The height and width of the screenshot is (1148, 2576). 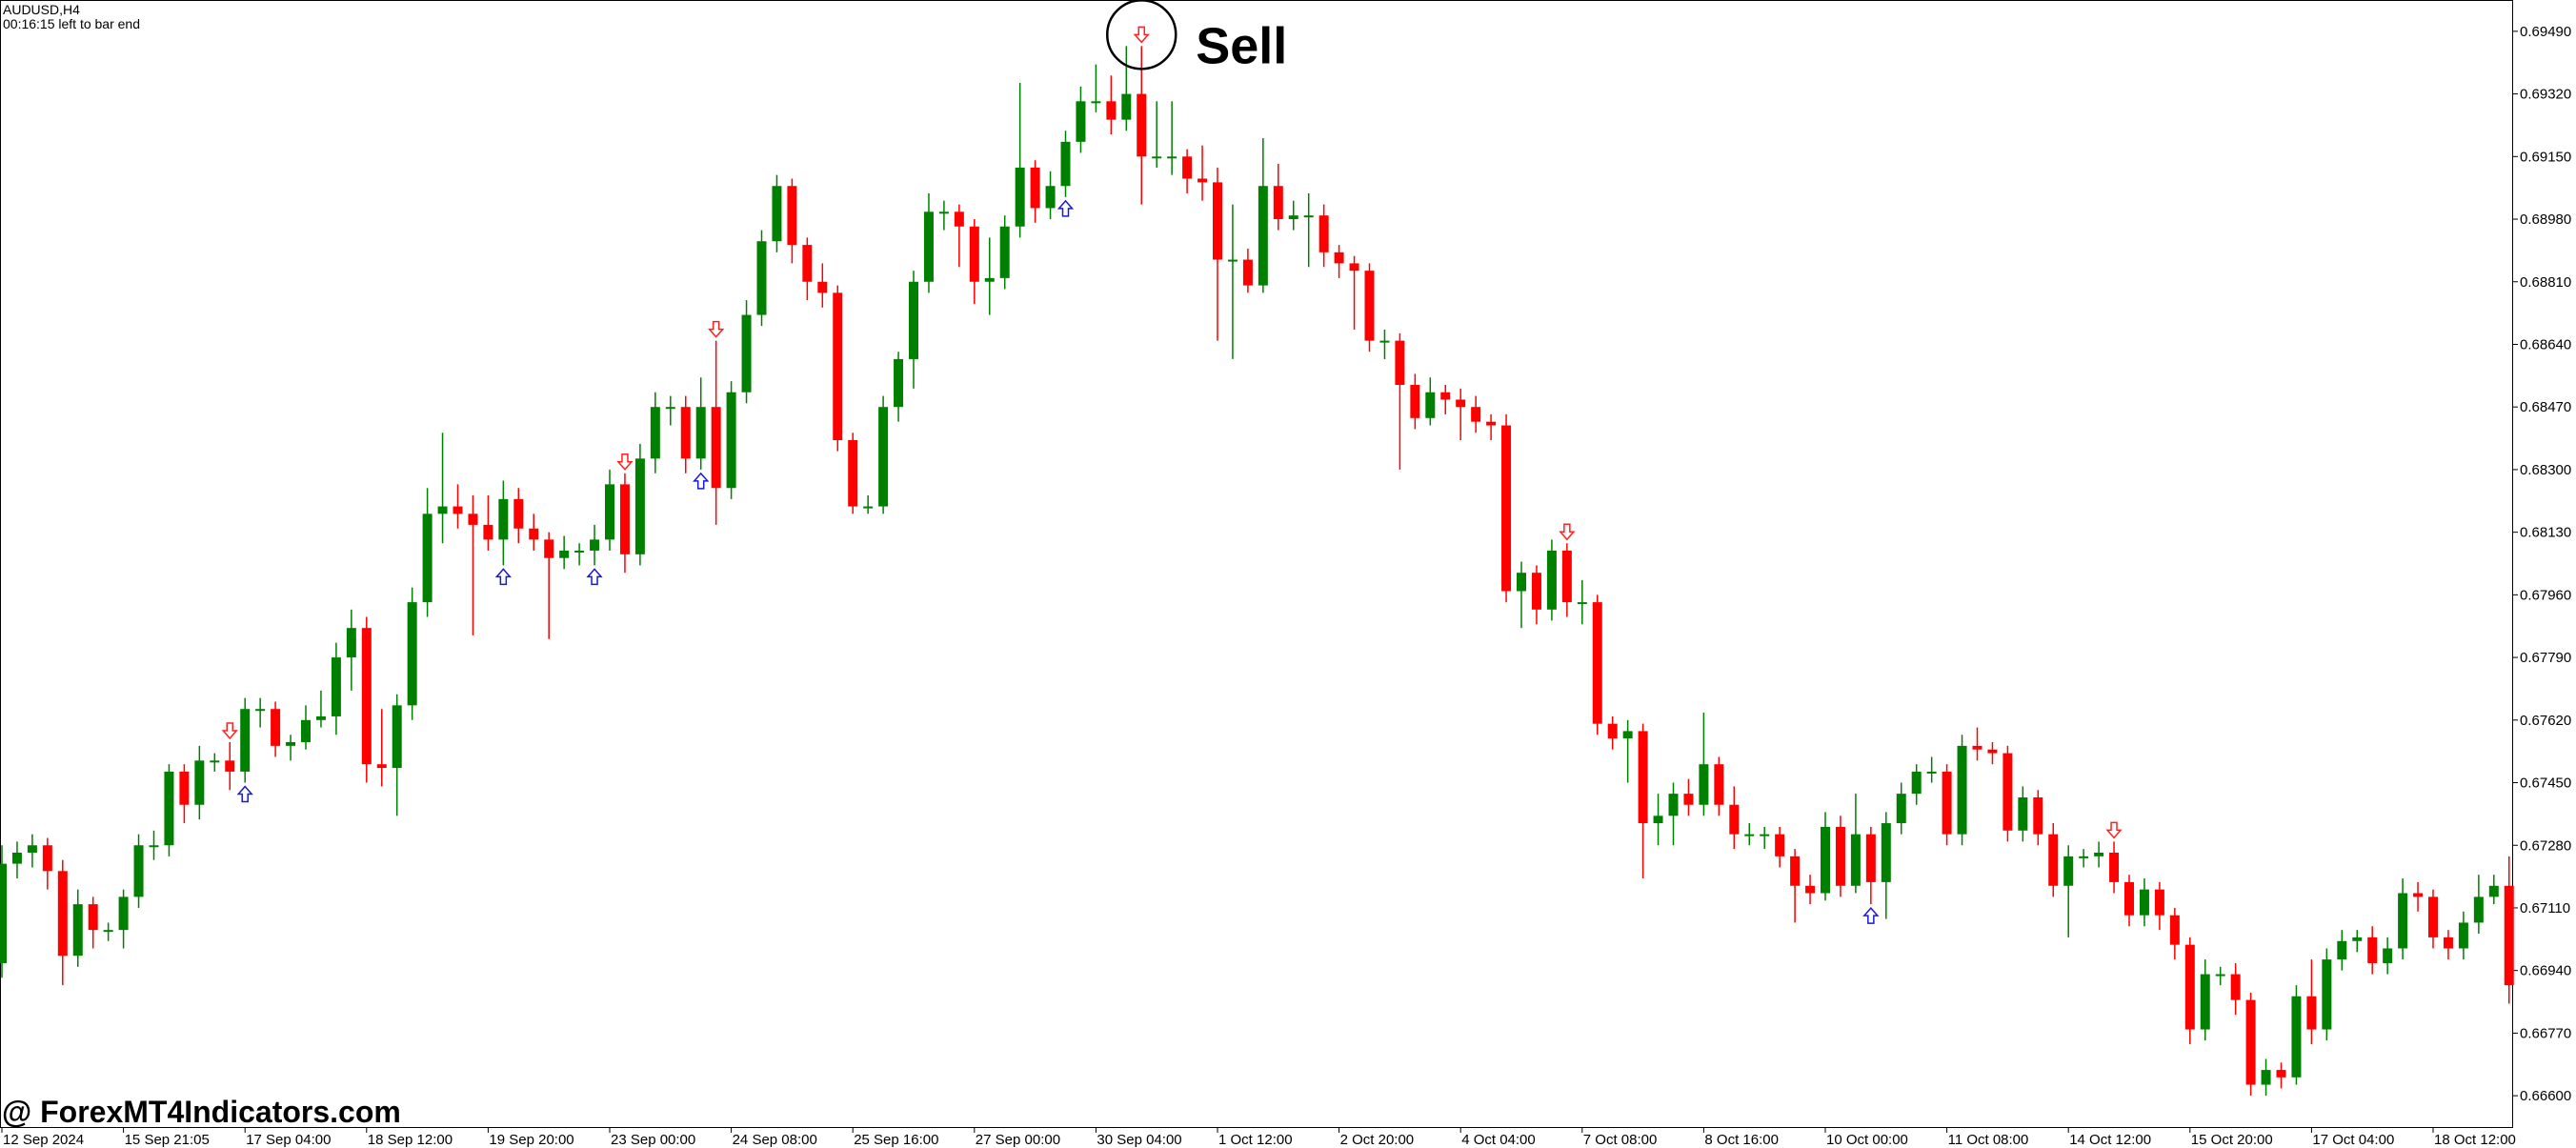 What do you see at coordinates (288, 1140) in the screenshot?
I see `x-tick-label: 17 Sep 04:00` at bounding box center [288, 1140].